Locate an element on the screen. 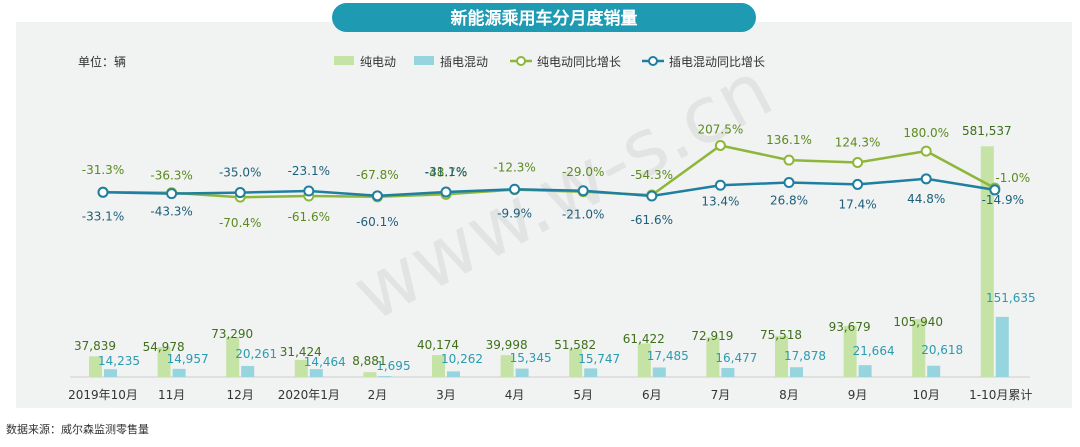 The width and height of the screenshot is (1080, 447). line-bev-growth-label: -36.3% is located at coordinates (171, 176).